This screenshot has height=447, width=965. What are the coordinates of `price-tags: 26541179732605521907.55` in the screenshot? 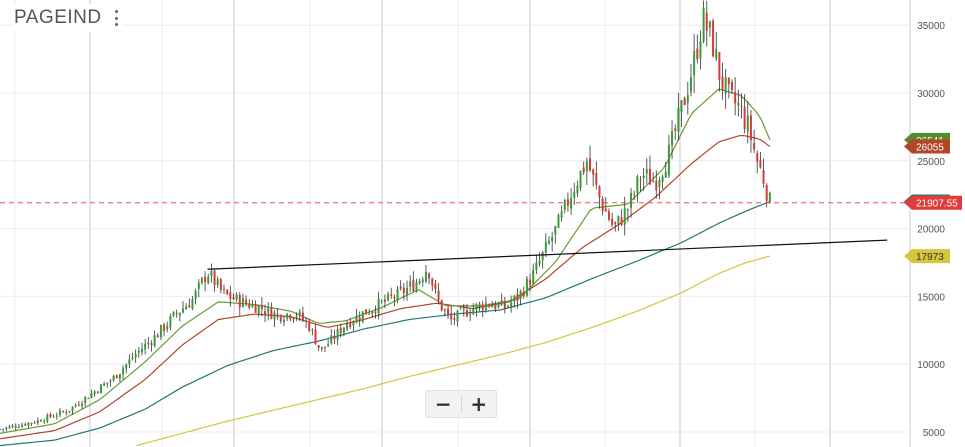 It's located at (933, 198).